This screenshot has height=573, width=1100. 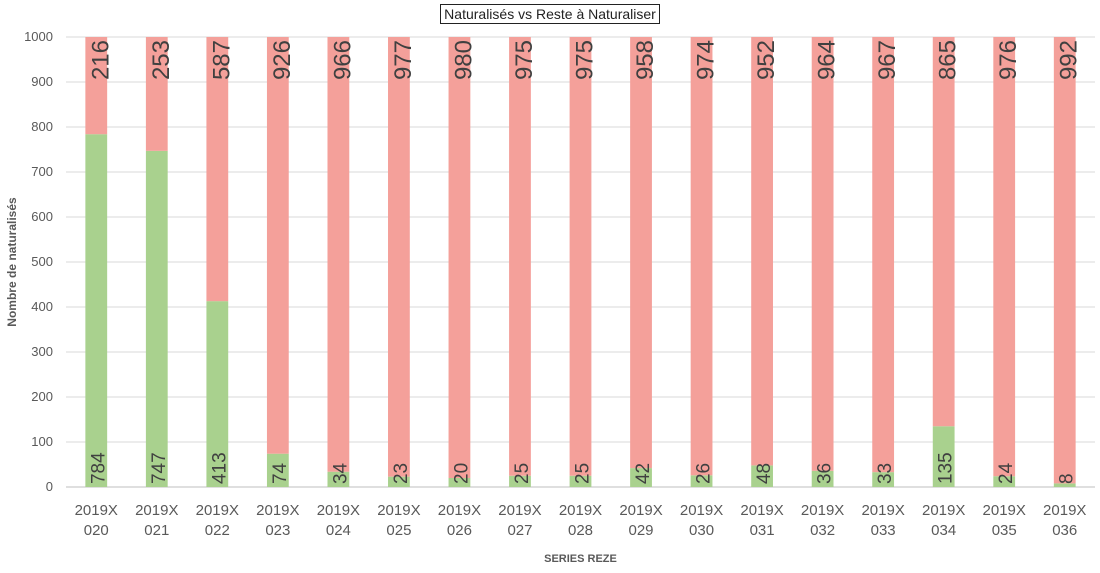 What do you see at coordinates (641, 530) in the screenshot?
I see `x-tick-label: 029` at bounding box center [641, 530].